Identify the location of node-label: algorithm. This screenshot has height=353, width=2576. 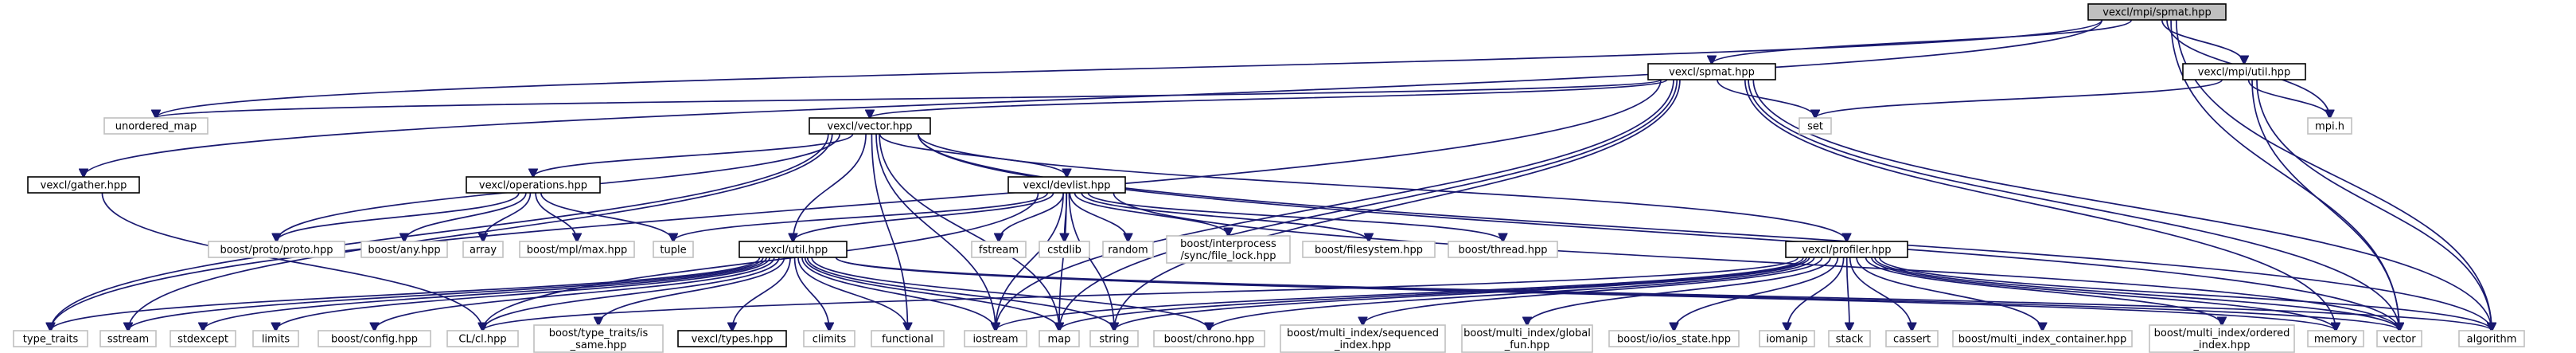
(2492, 340).